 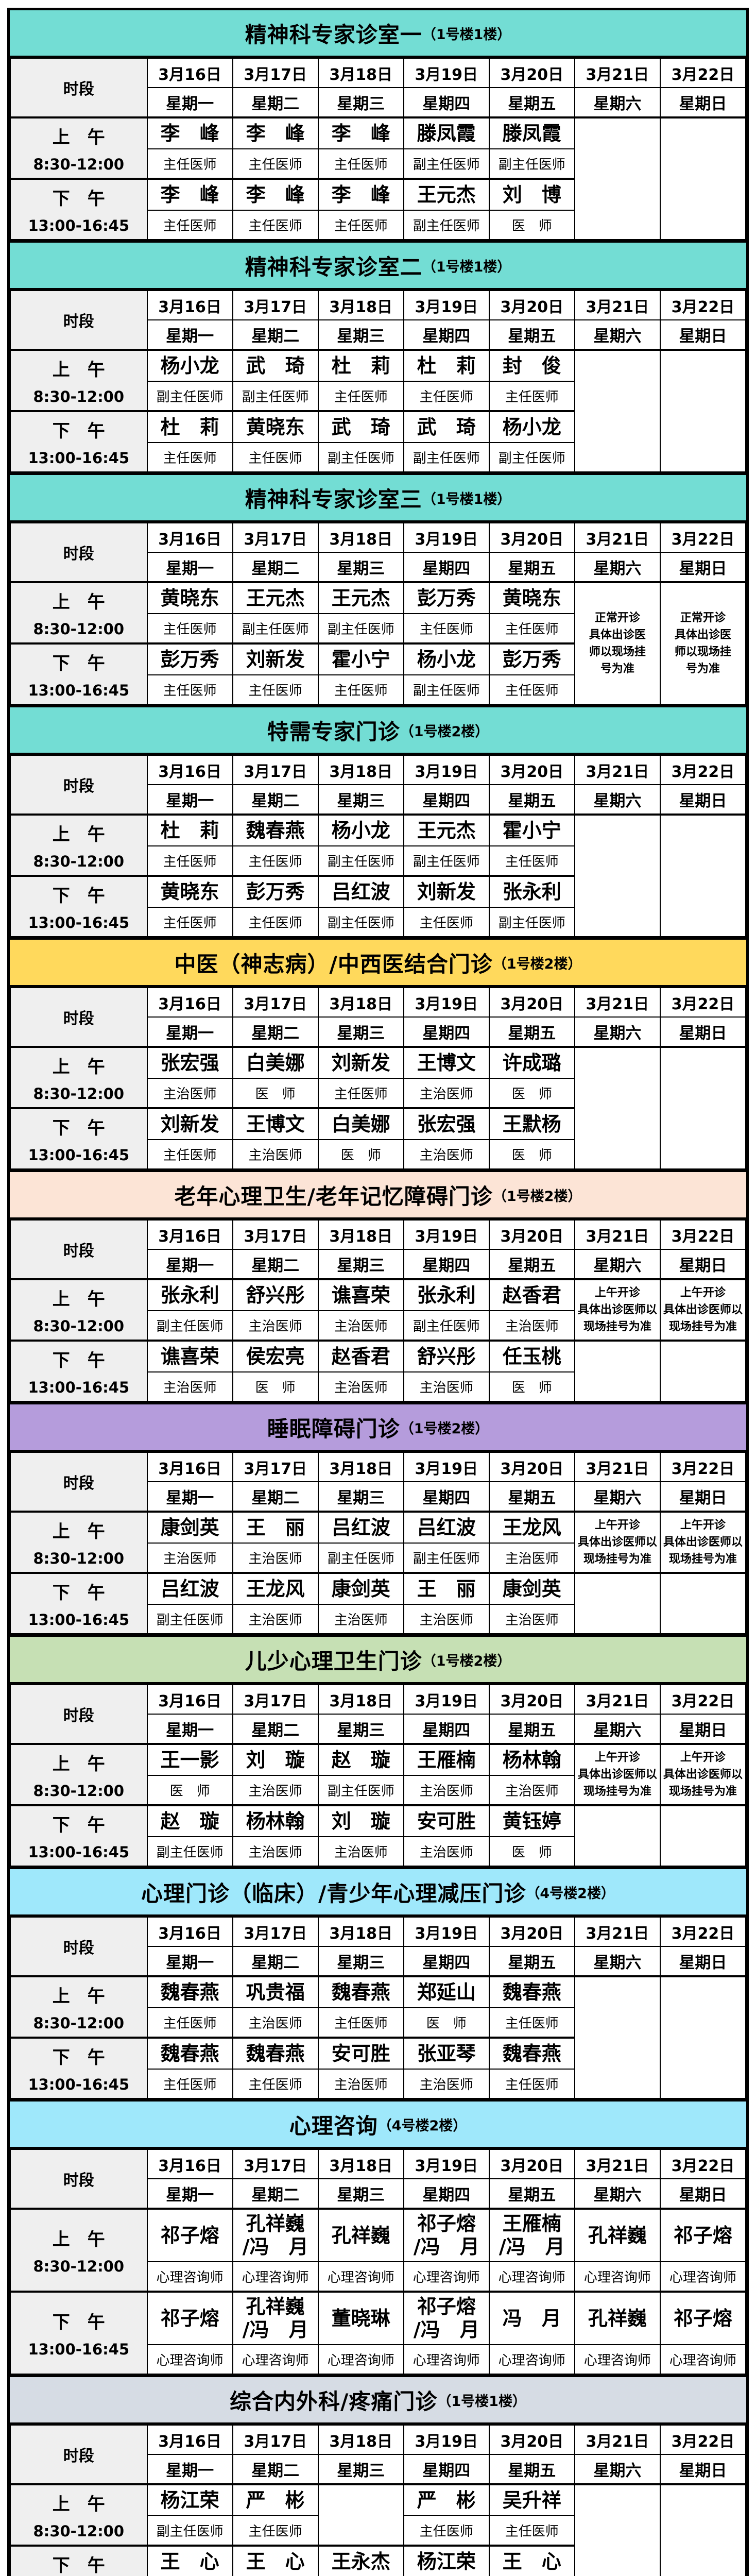 I want to click on doctor-name-cell: 白美娜, so click(x=361, y=1123).